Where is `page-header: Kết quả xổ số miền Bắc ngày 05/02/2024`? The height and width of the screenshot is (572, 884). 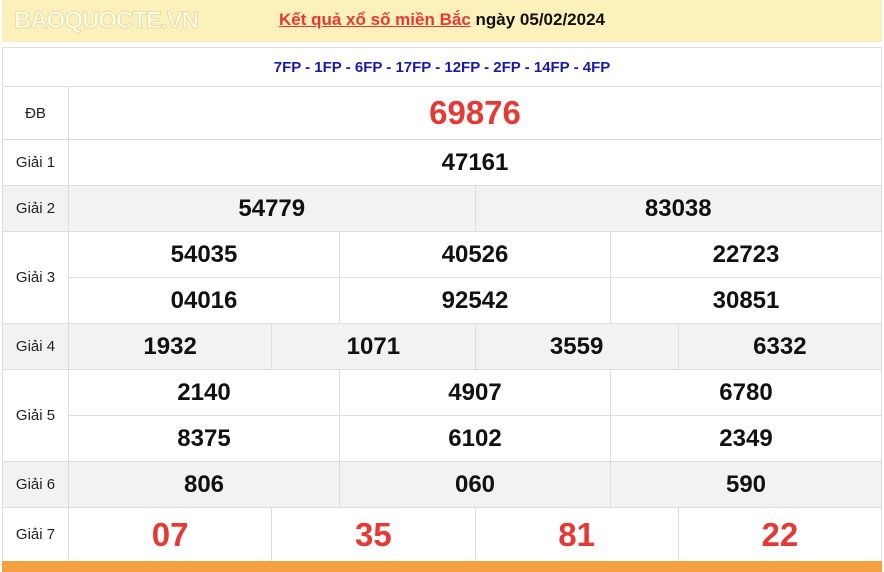 page-header: Kết quả xổ số miền Bắc ngày 05/02/2024 is located at coordinates (442, 21).